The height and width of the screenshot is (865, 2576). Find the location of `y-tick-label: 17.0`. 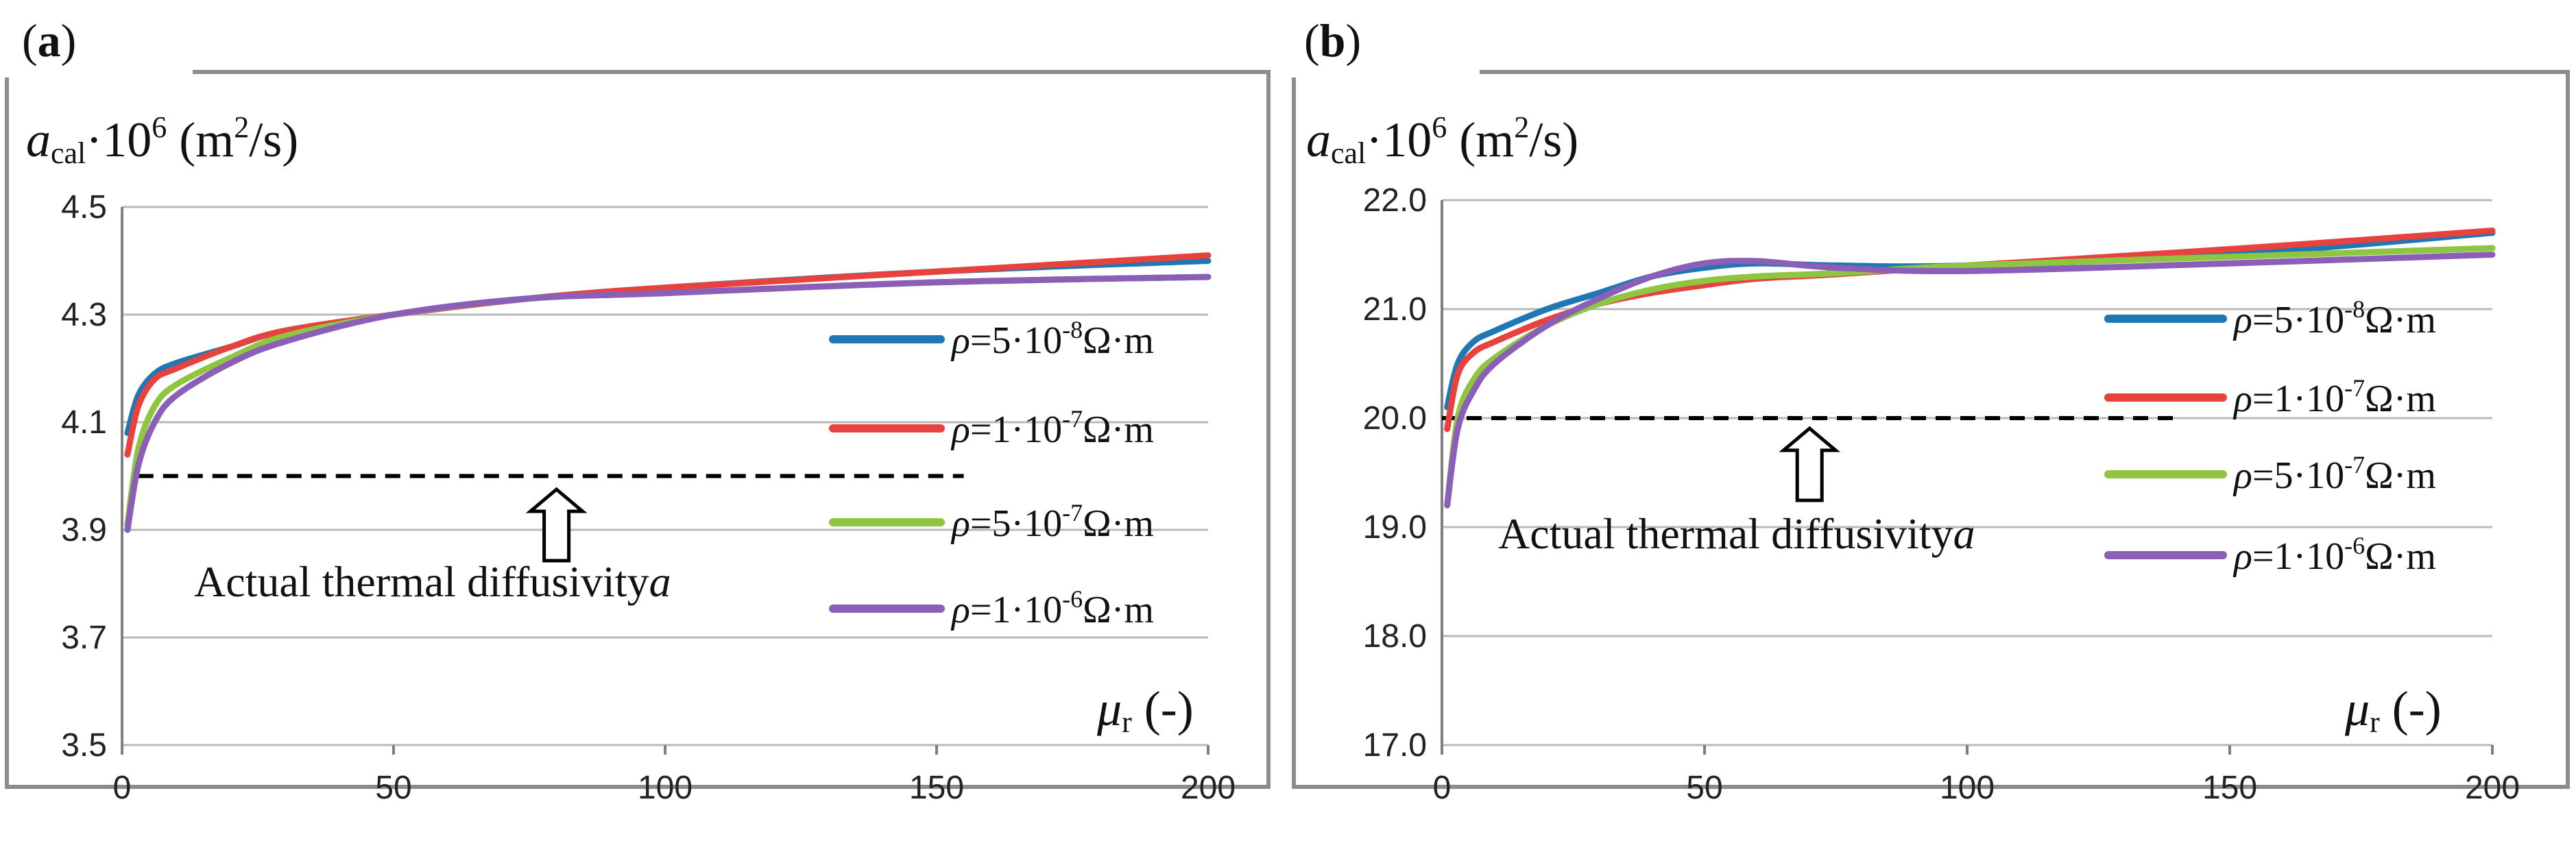

y-tick-label: 17.0 is located at coordinates (1395, 745).